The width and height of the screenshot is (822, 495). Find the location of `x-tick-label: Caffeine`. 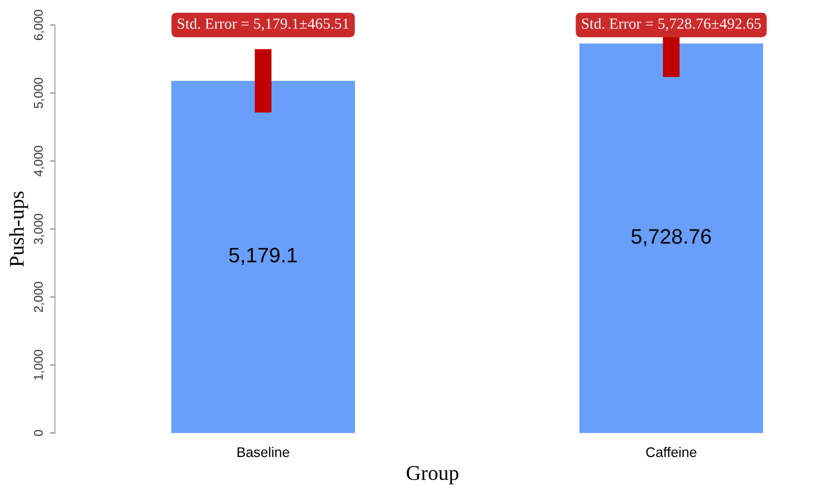

x-tick-label: Caffeine is located at coordinates (671, 452).